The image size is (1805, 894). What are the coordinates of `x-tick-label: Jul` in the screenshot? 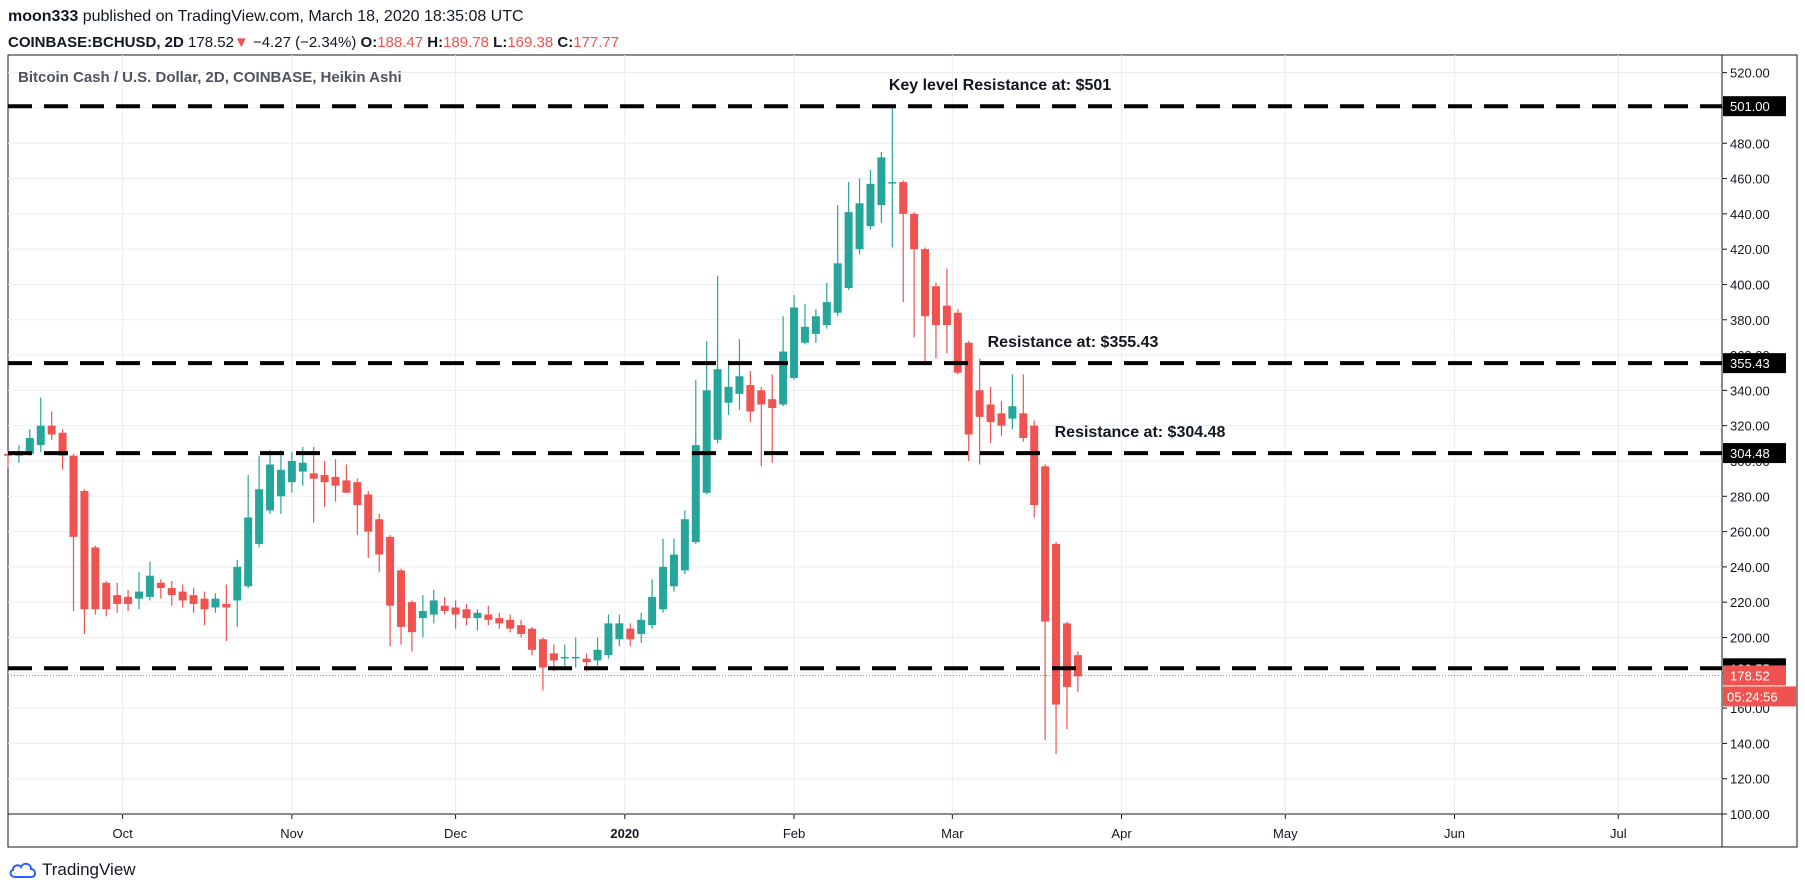 It's located at (1618, 833).